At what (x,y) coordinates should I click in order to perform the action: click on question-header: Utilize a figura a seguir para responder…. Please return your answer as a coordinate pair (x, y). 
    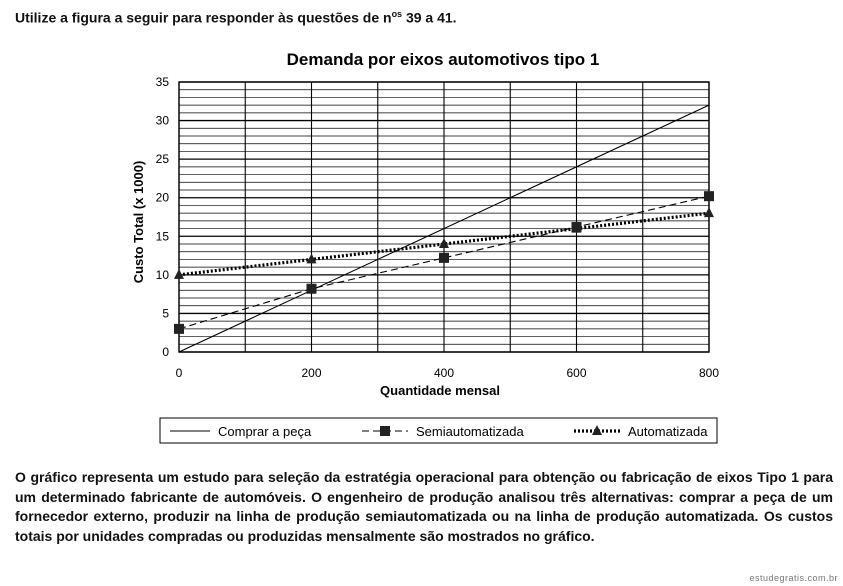
    Looking at the image, I should click on (236, 17).